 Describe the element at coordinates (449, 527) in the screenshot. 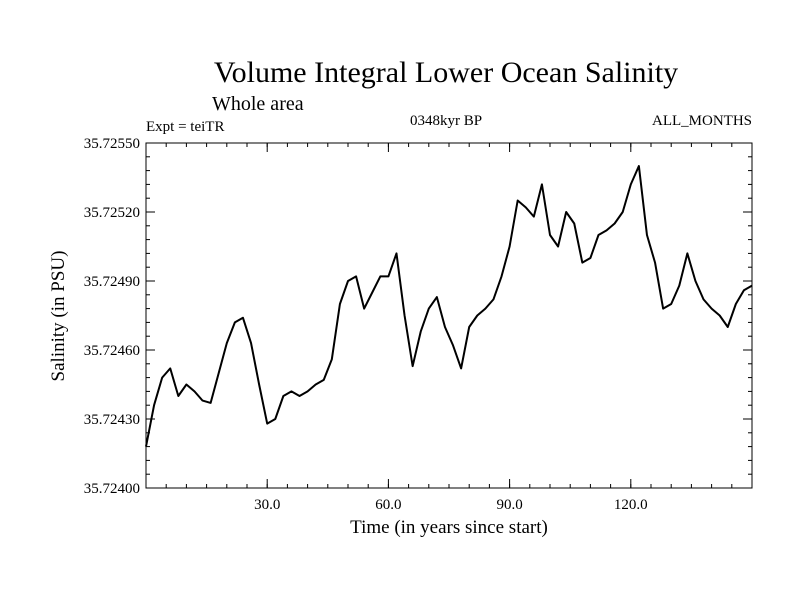

I see `x-axis-label: Time (in years since start)` at that location.